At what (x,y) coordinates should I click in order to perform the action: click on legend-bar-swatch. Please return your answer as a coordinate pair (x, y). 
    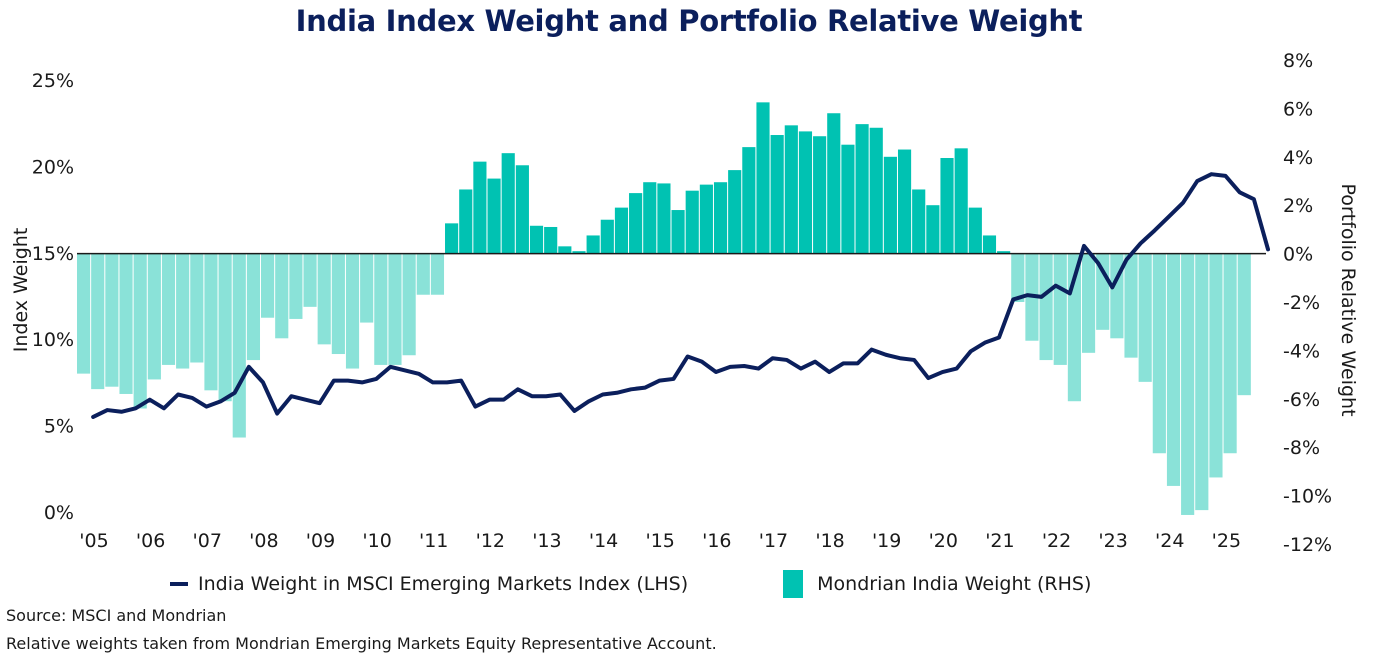
    Looking at the image, I should click on (793, 584).